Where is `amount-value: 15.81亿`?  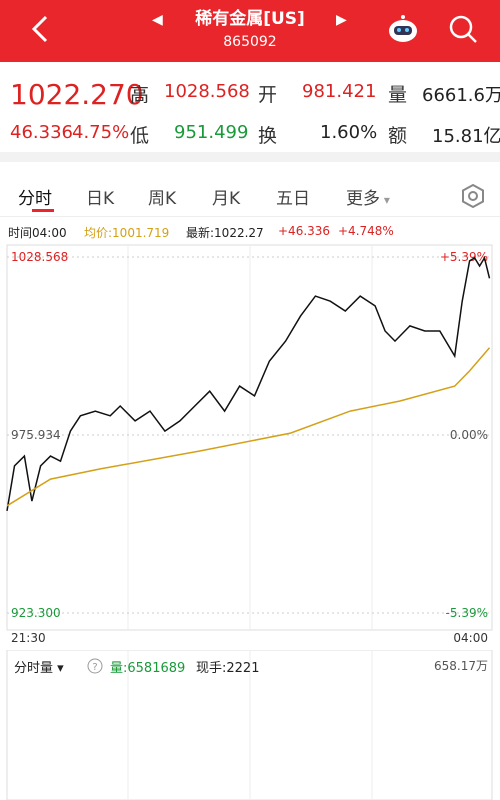 amount-value: 15.81亿 is located at coordinates (466, 136).